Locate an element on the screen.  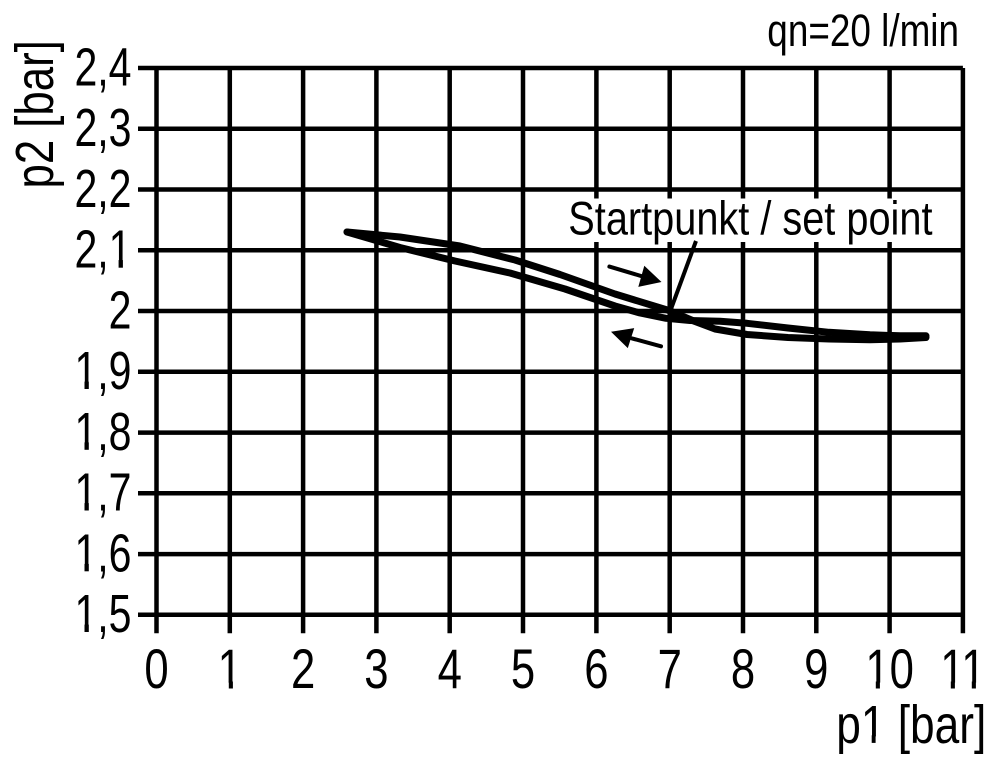
svg-text: 3 is located at coordinates (376, 669).